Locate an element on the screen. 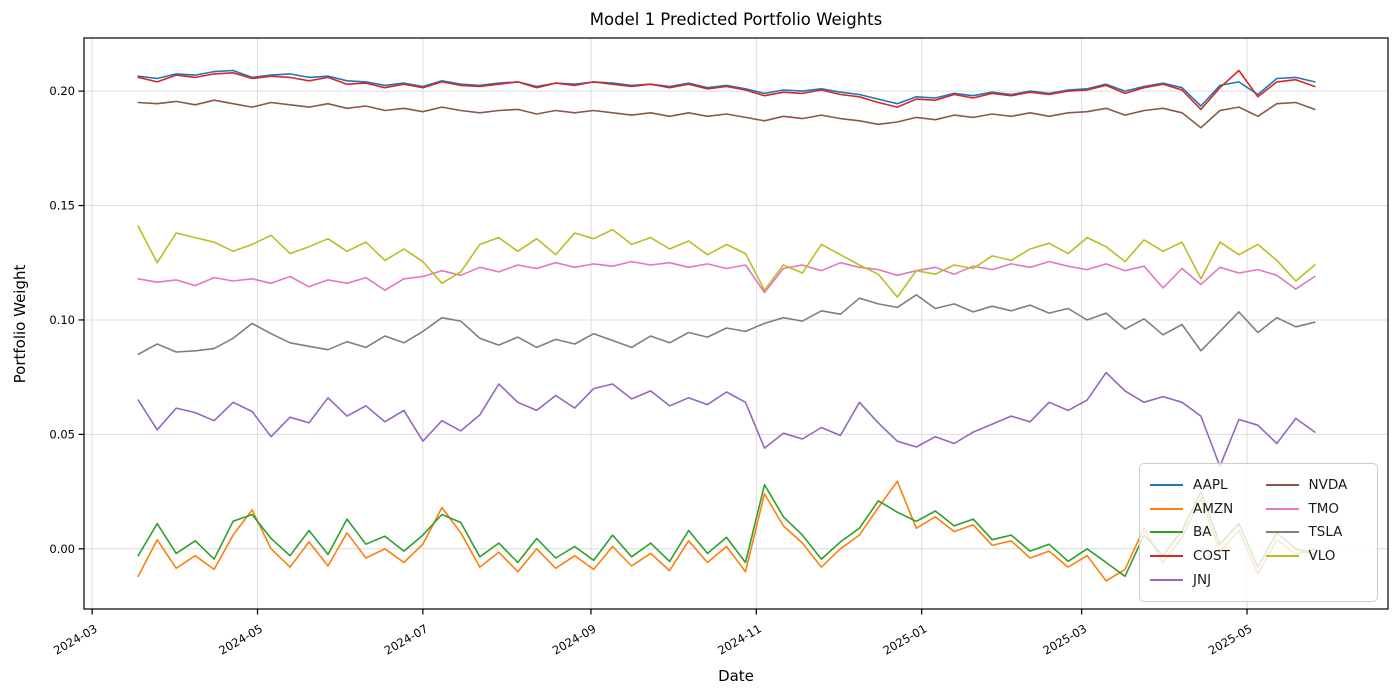  legend-label-AMZN: AMZN is located at coordinates (1213, 508).